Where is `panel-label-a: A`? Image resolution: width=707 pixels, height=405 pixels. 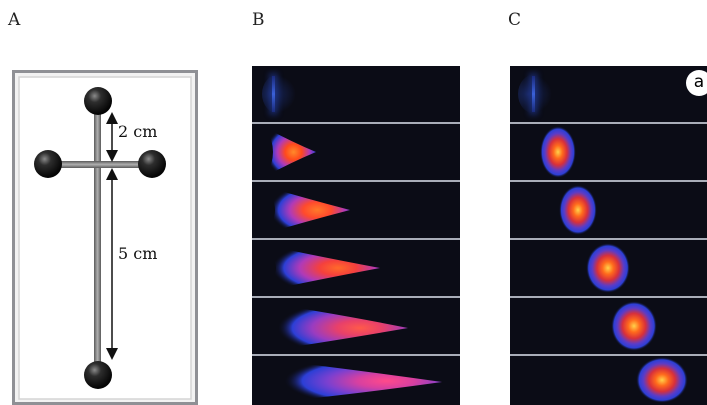
panel-label-a: A is located at coordinates (14, 20).